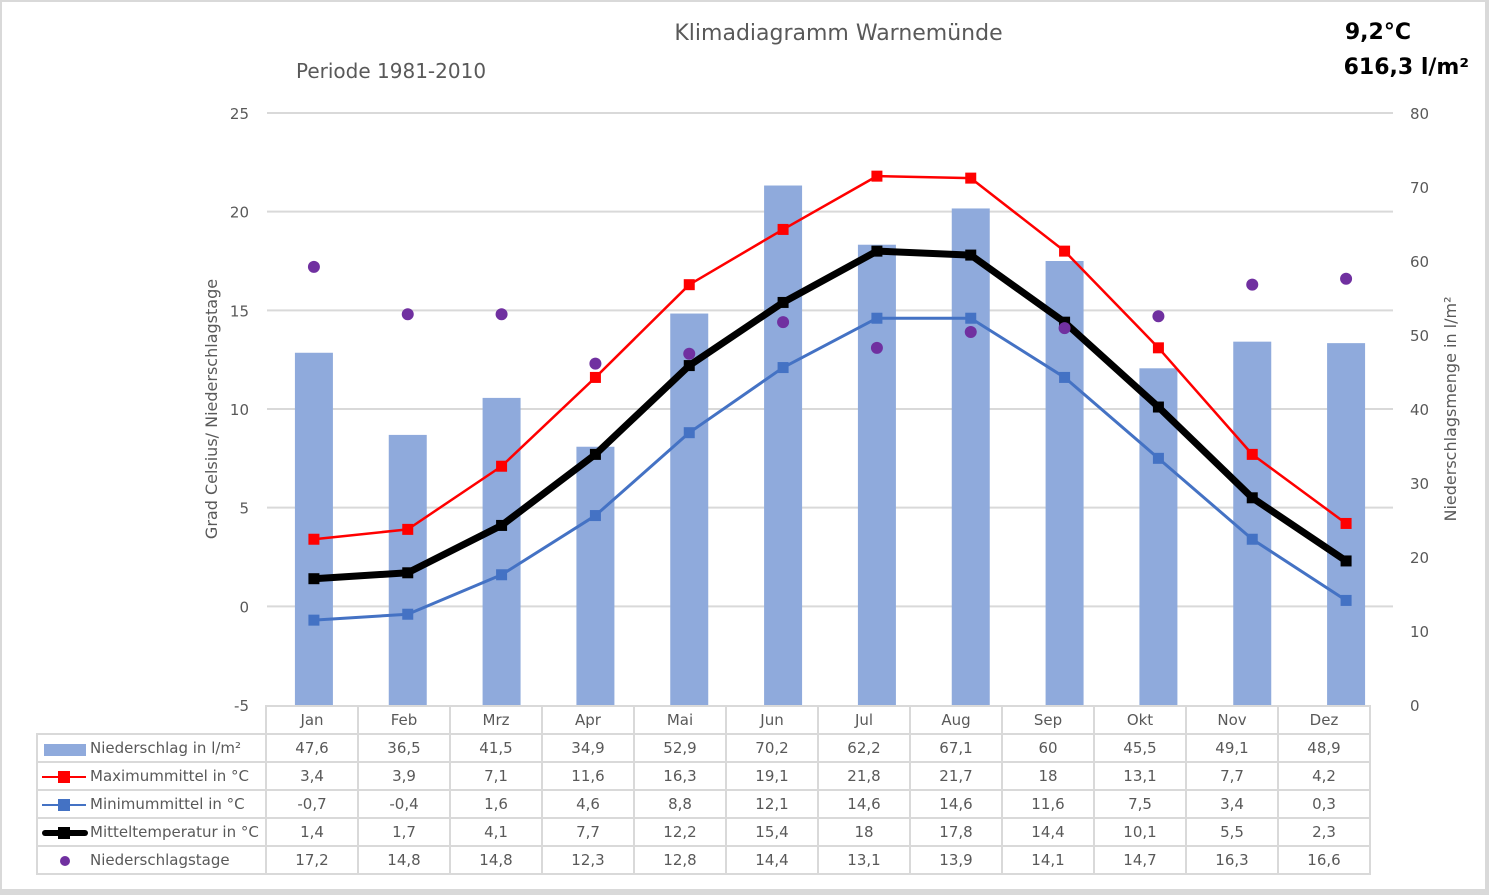 Image resolution: width=1489 pixels, height=895 pixels. Describe the element at coordinates (1419, 188) in the screenshot. I see `right-axis-tick-label: 70` at that location.